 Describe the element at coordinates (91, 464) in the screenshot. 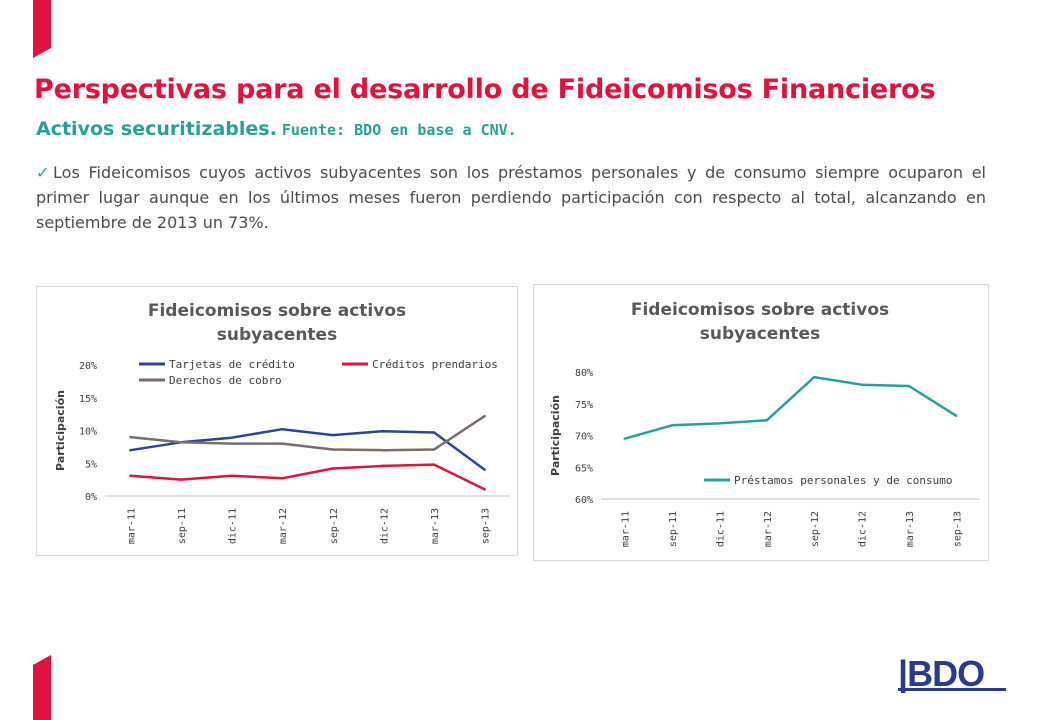

I see `y-tick-label: 5%` at that location.